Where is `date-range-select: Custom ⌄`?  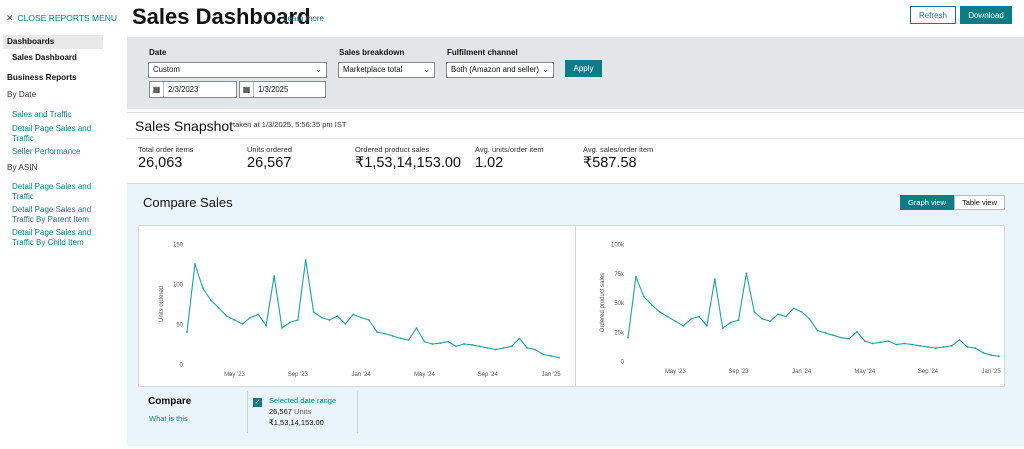
date-range-select: Custom ⌄ is located at coordinates (237, 70).